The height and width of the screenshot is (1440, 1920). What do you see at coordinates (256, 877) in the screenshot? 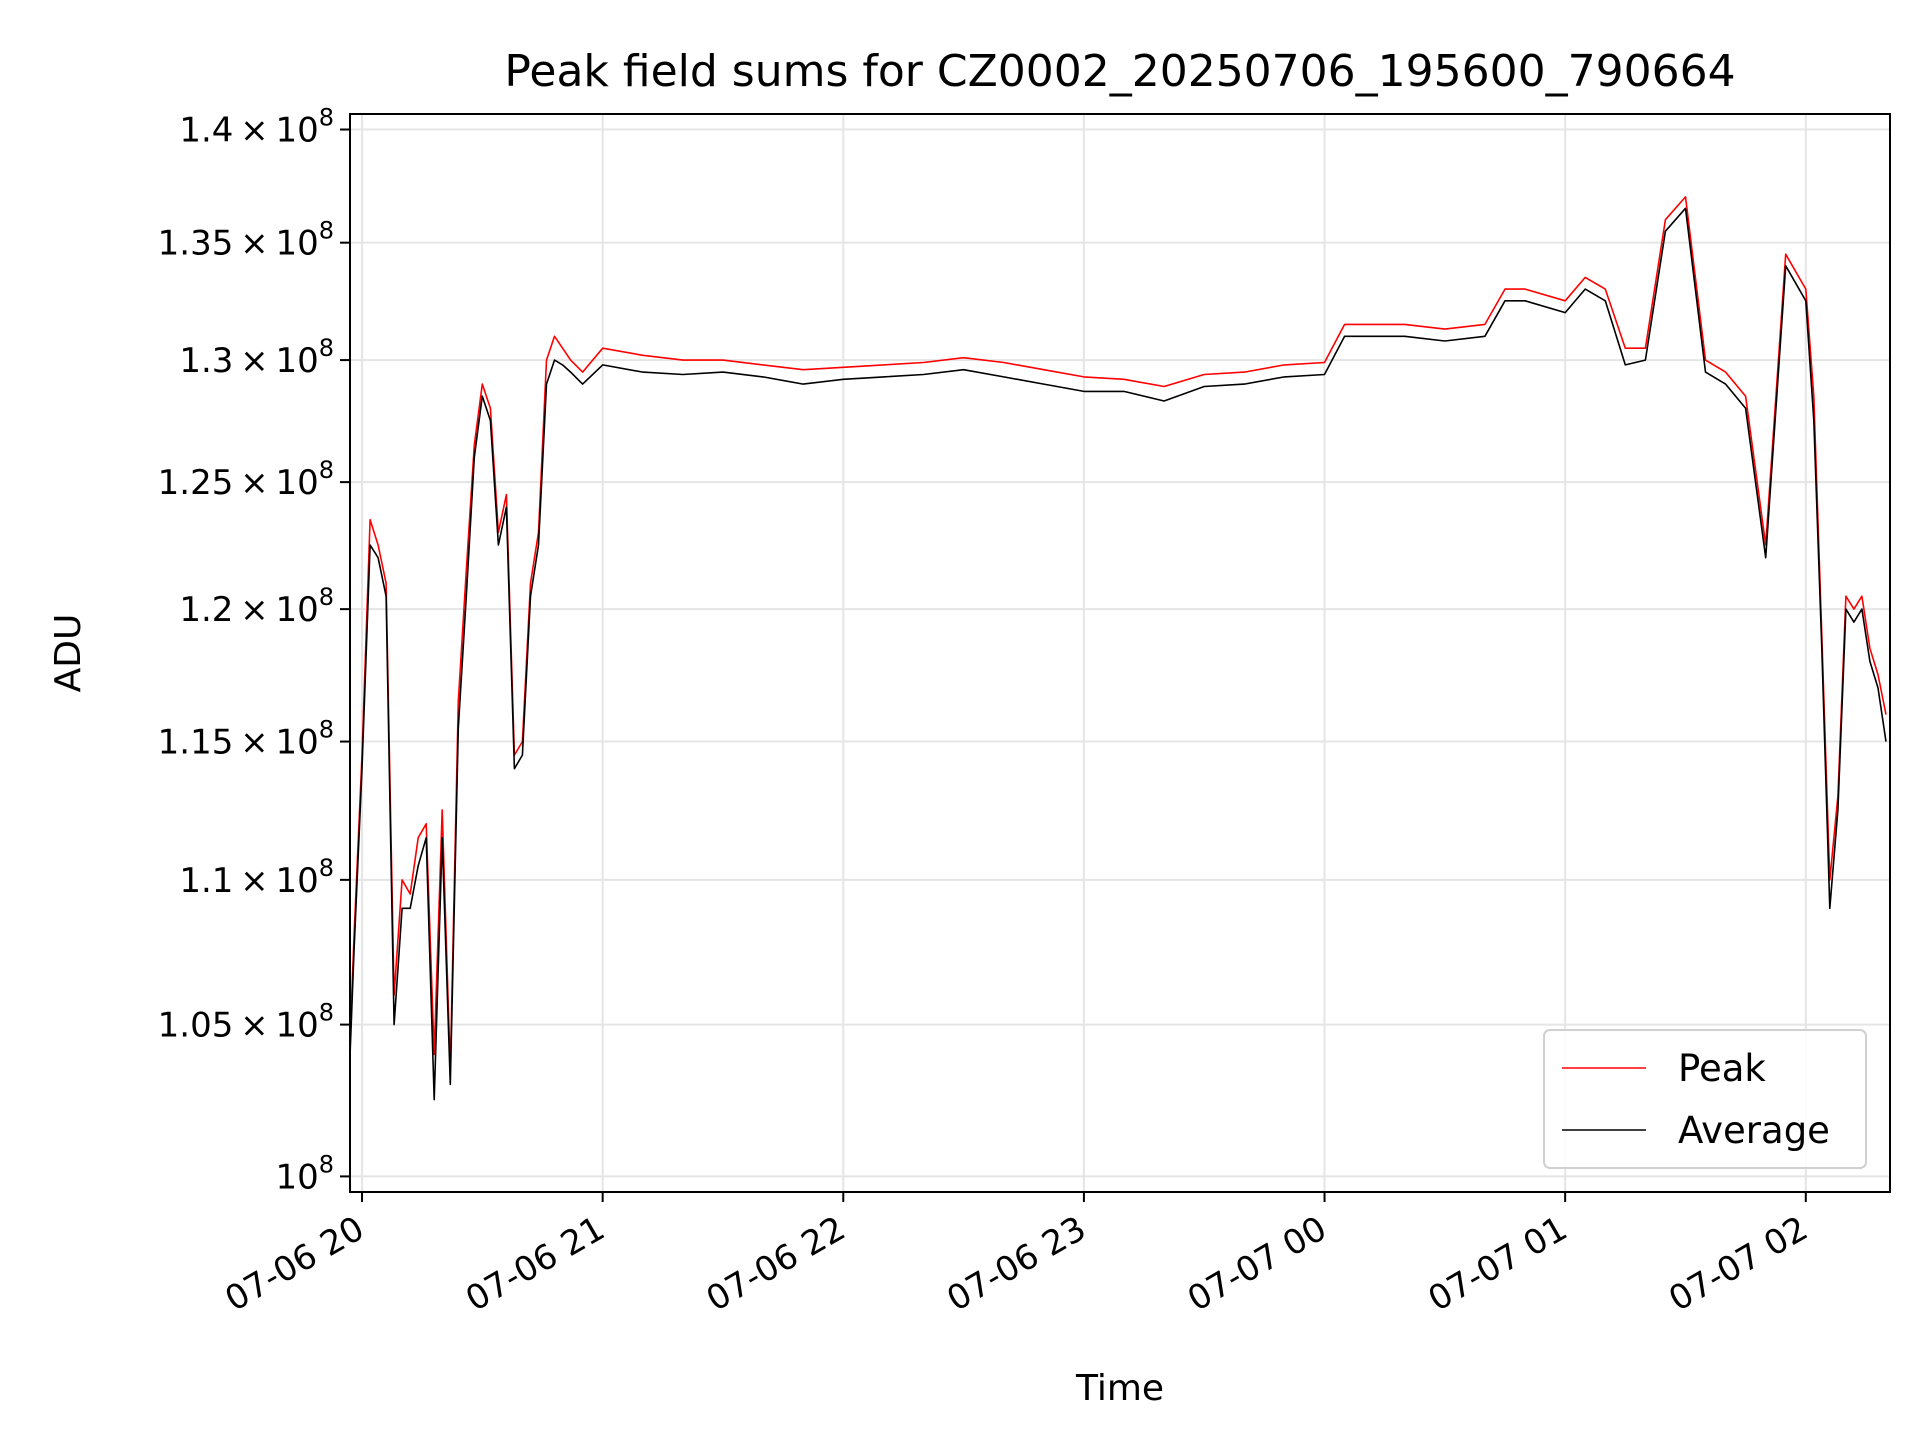
I see `y-tick-label: 1.1 × 10⁸` at bounding box center [256, 877].